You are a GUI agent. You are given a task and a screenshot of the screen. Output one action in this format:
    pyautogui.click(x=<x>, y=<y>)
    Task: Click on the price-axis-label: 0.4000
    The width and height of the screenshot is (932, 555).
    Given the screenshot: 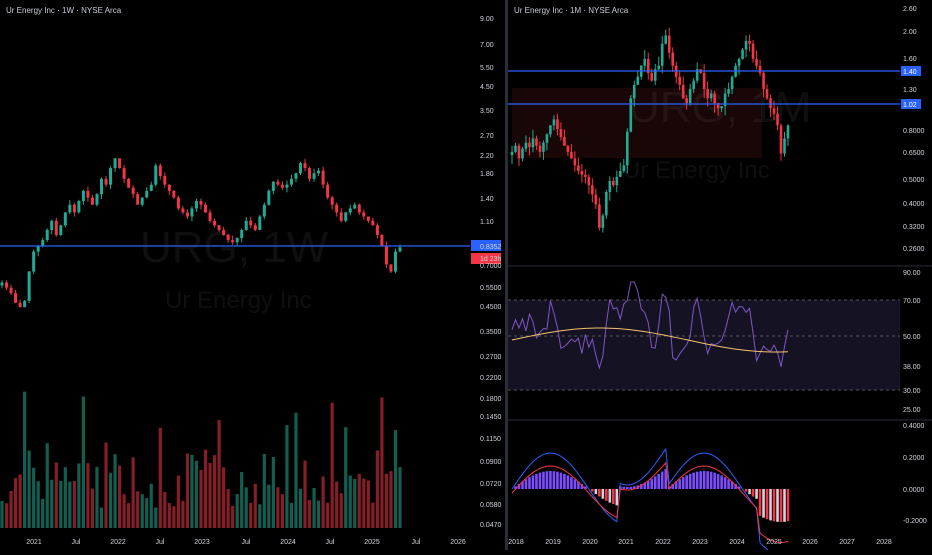 What is the action you would take?
    pyautogui.click(x=914, y=204)
    